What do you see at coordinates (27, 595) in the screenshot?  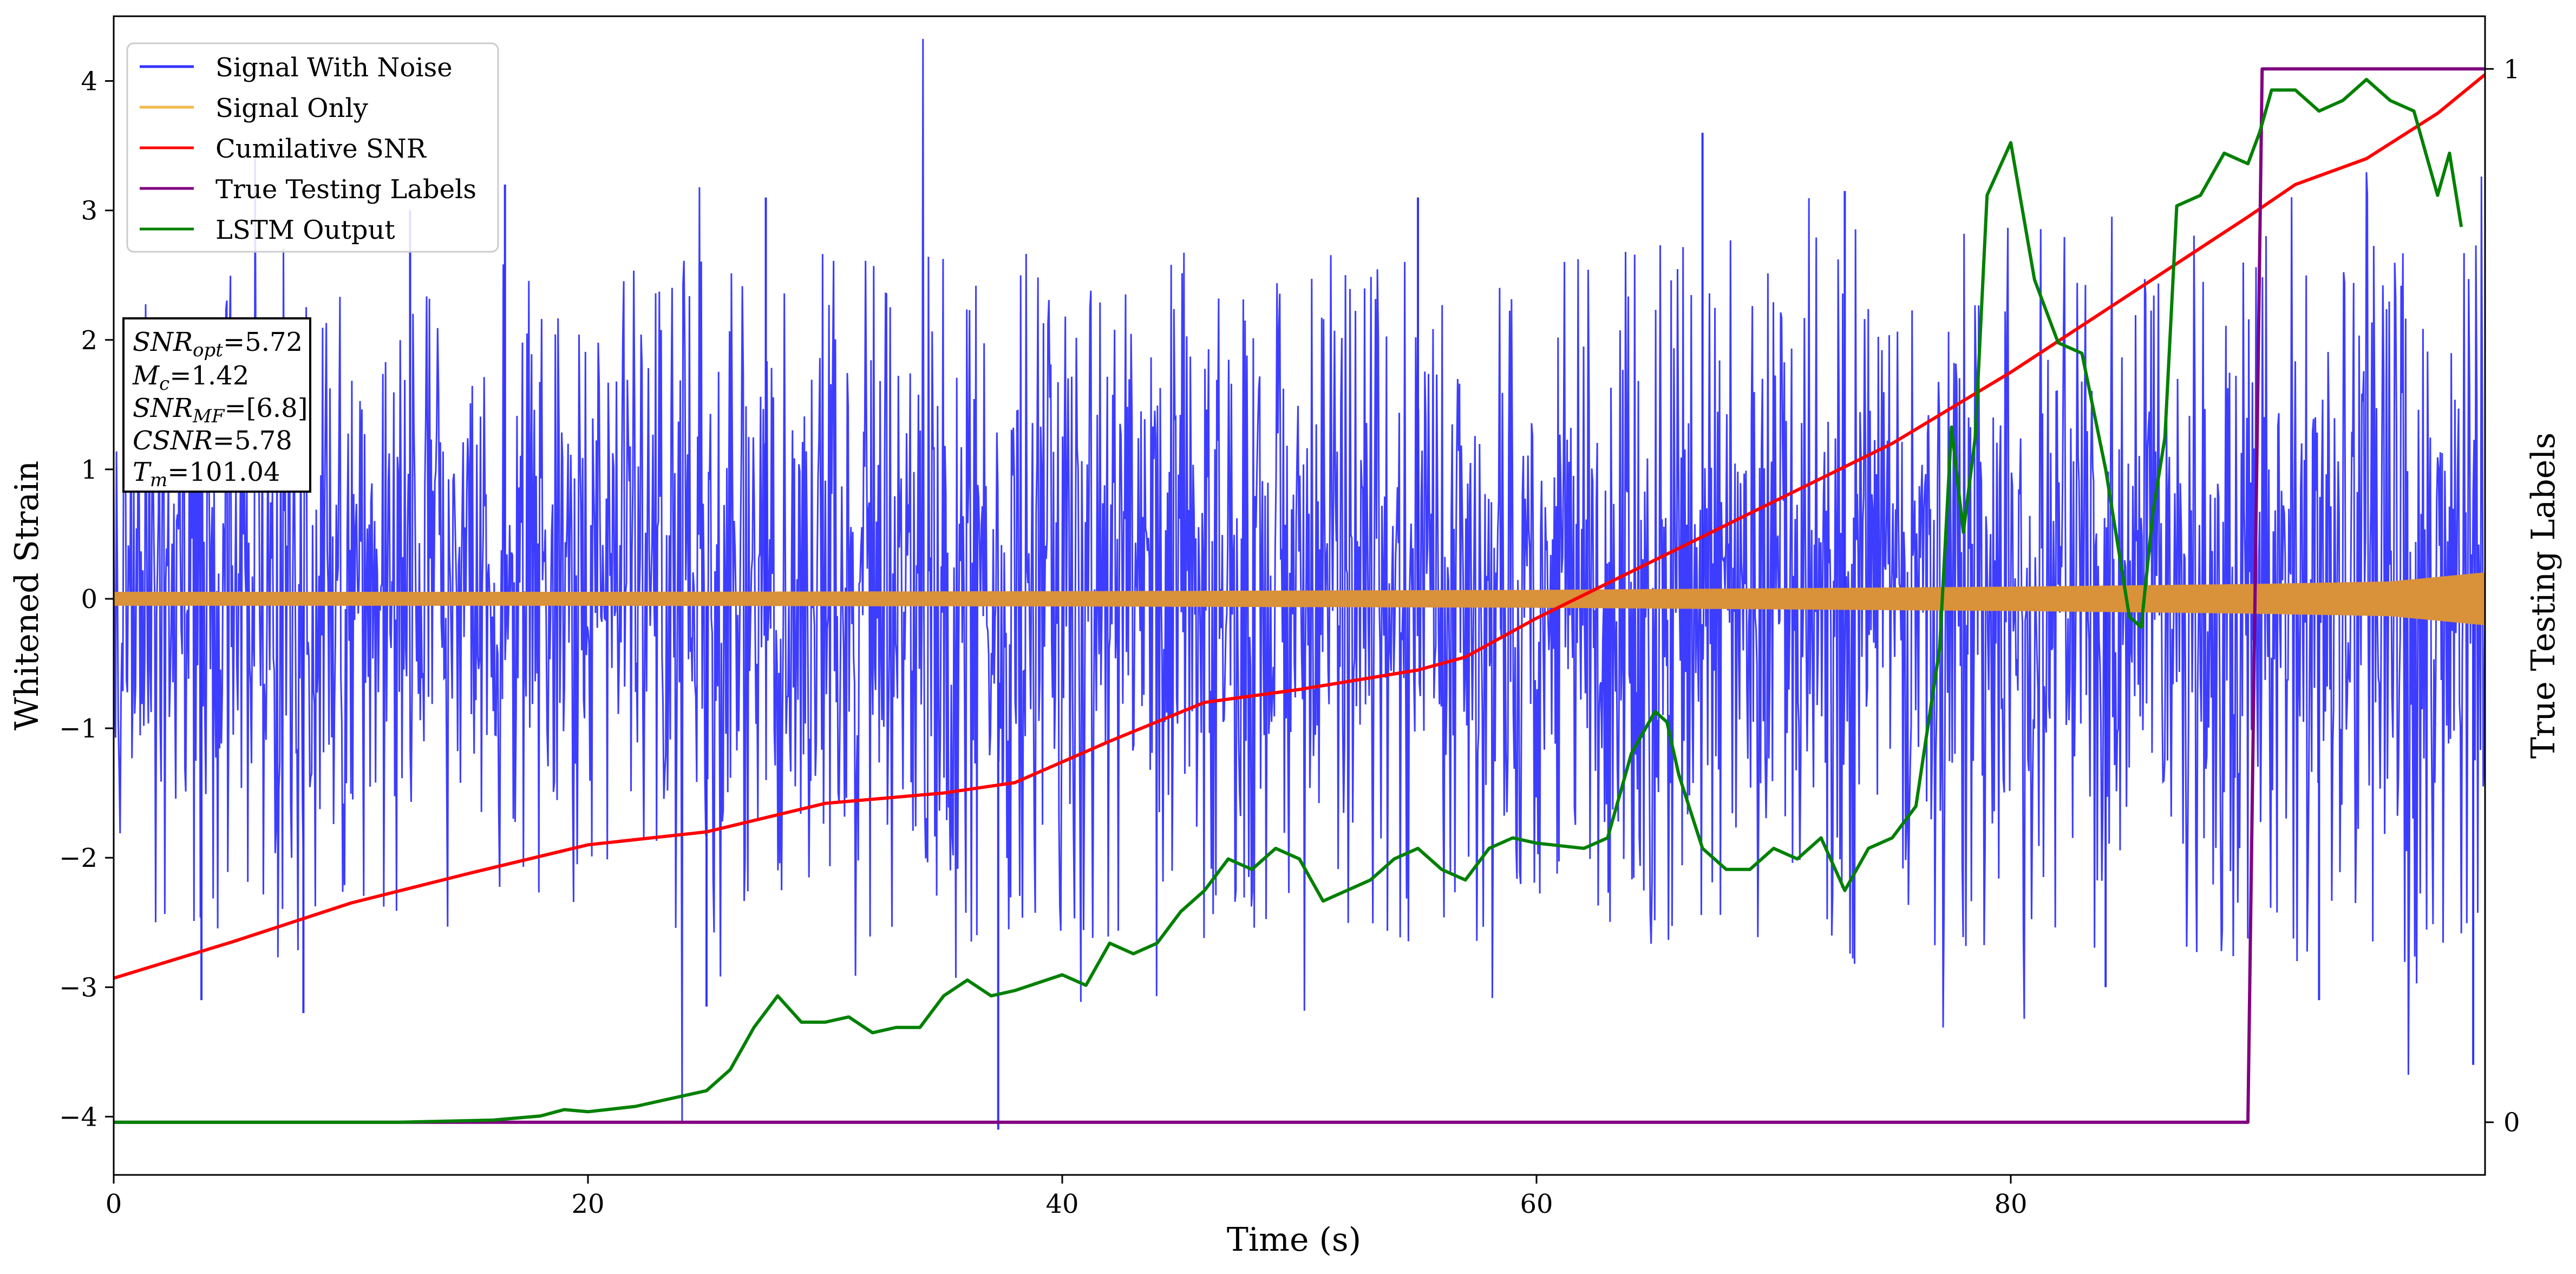 I see `y-axis-left-label: Whitened Strain` at bounding box center [27, 595].